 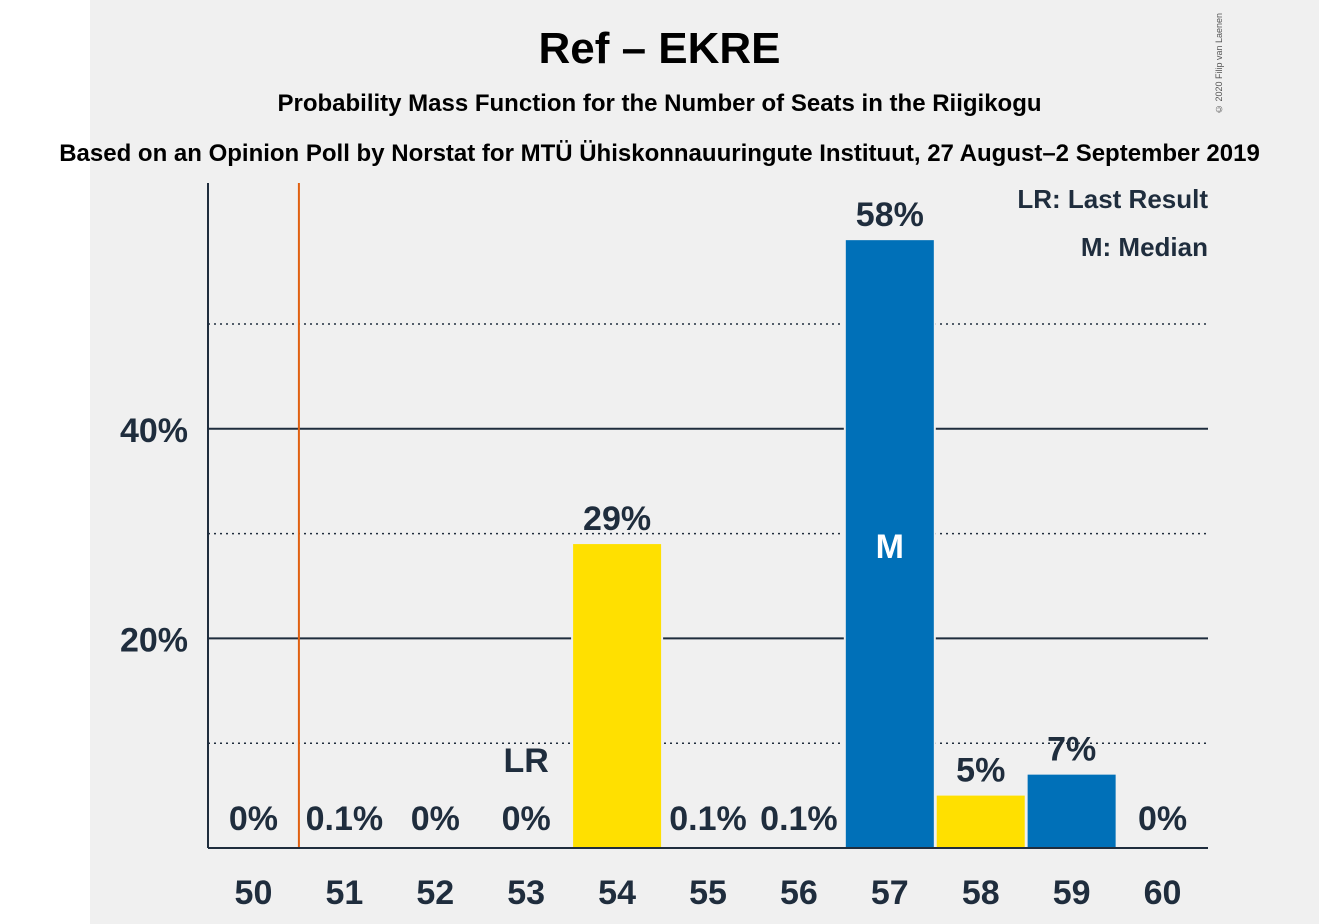 I want to click on x-tick-label: 58, so click(x=981, y=893).